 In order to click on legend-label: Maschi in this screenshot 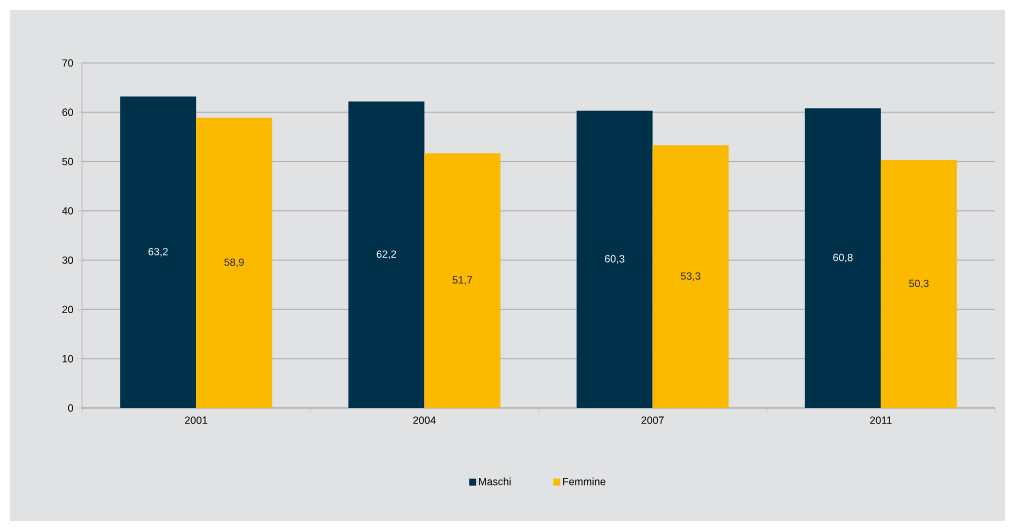, I will do `click(495, 481)`.